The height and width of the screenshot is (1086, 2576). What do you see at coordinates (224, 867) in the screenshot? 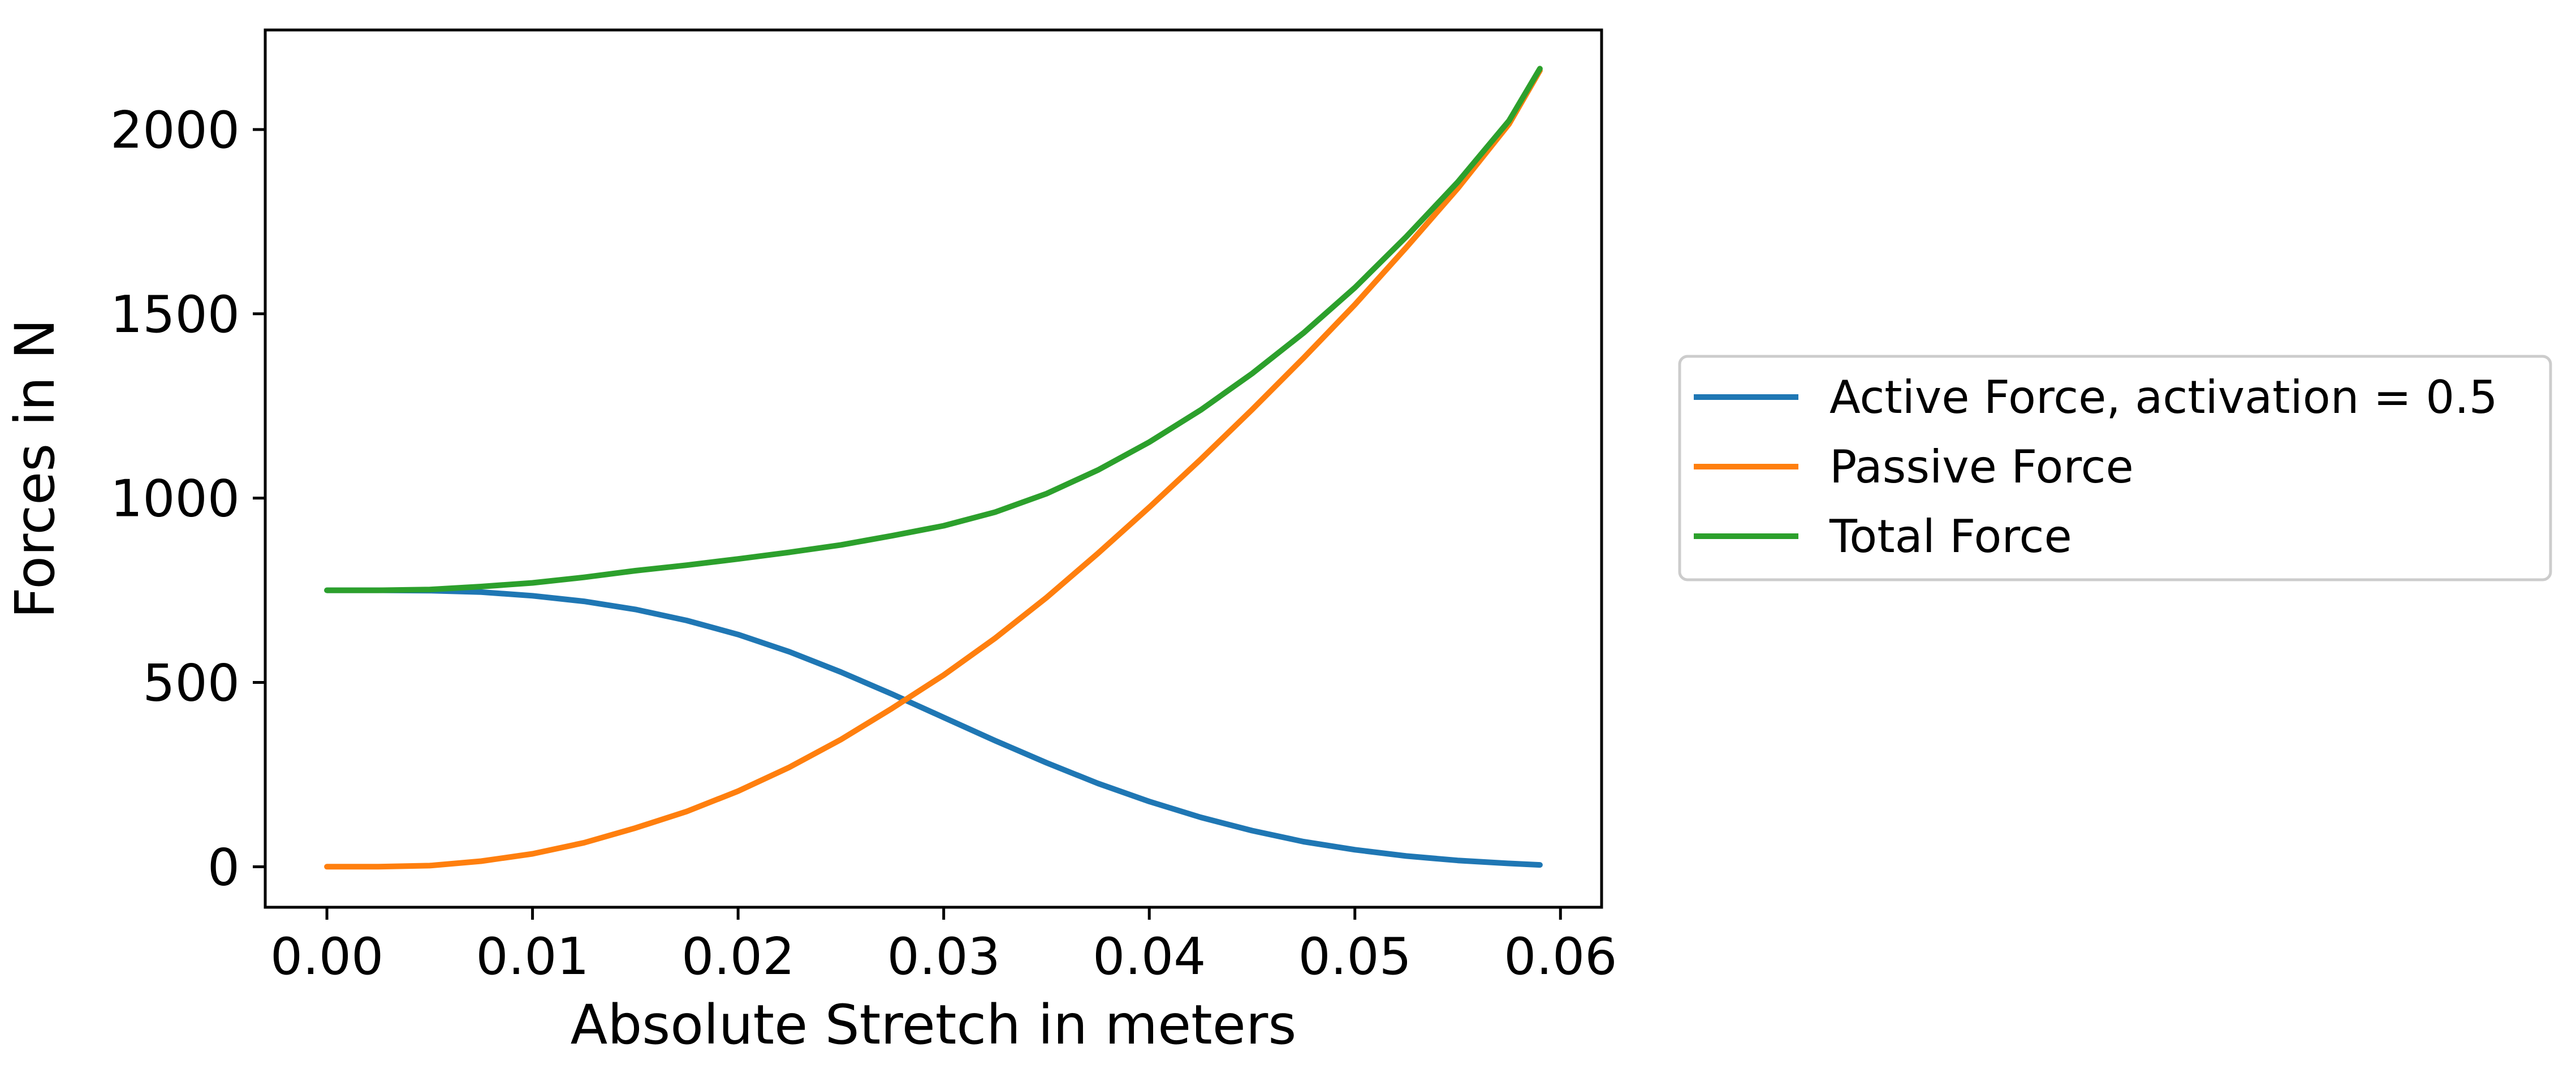
I see `y-tick-label: 0` at bounding box center [224, 867].